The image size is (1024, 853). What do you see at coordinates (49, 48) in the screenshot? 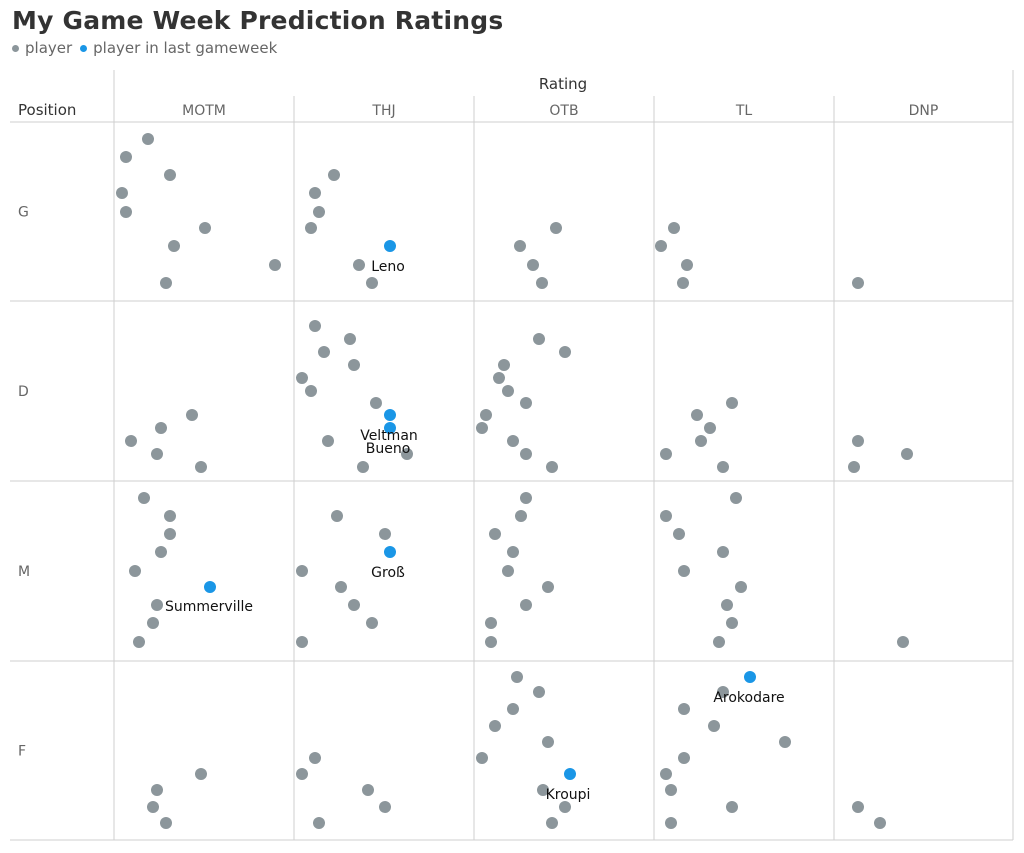
I see `legend-player-label: player` at bounding box center [49, 48].